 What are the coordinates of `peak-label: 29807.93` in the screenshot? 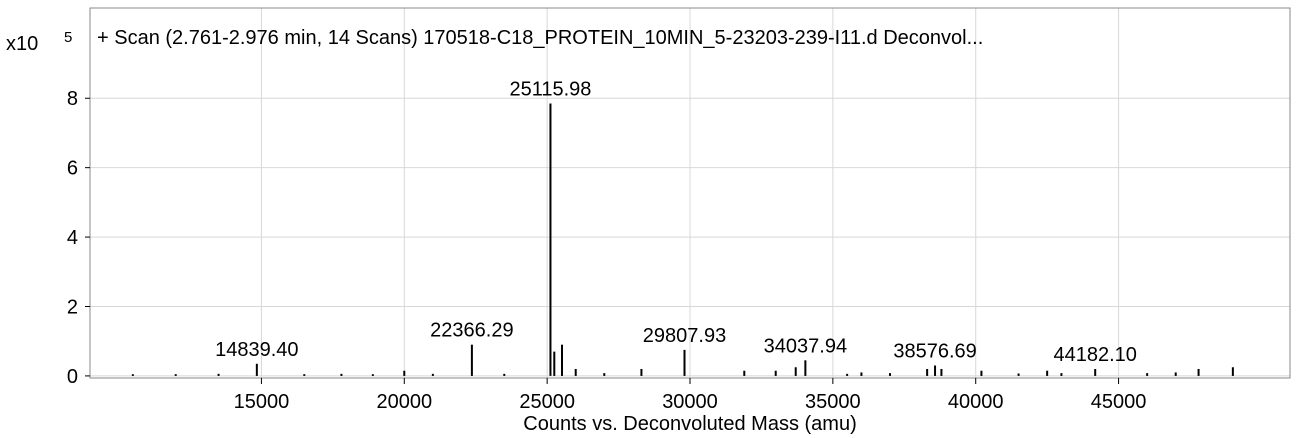 It's located at (684, 336).